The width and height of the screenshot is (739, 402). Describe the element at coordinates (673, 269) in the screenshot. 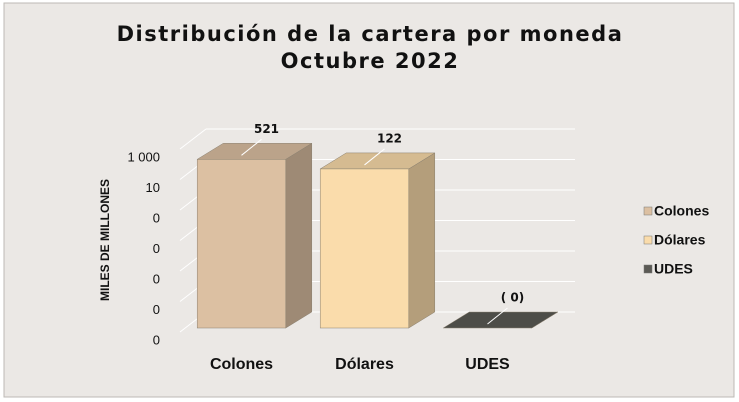

I see `legend-label: UDES` at that location.